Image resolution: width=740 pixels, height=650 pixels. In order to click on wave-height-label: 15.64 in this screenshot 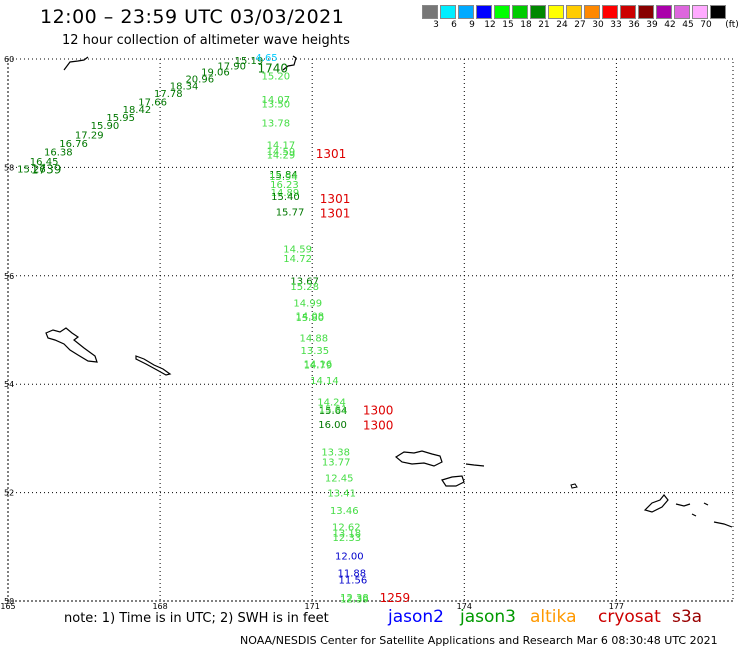, I will do `click(333, 411)`.